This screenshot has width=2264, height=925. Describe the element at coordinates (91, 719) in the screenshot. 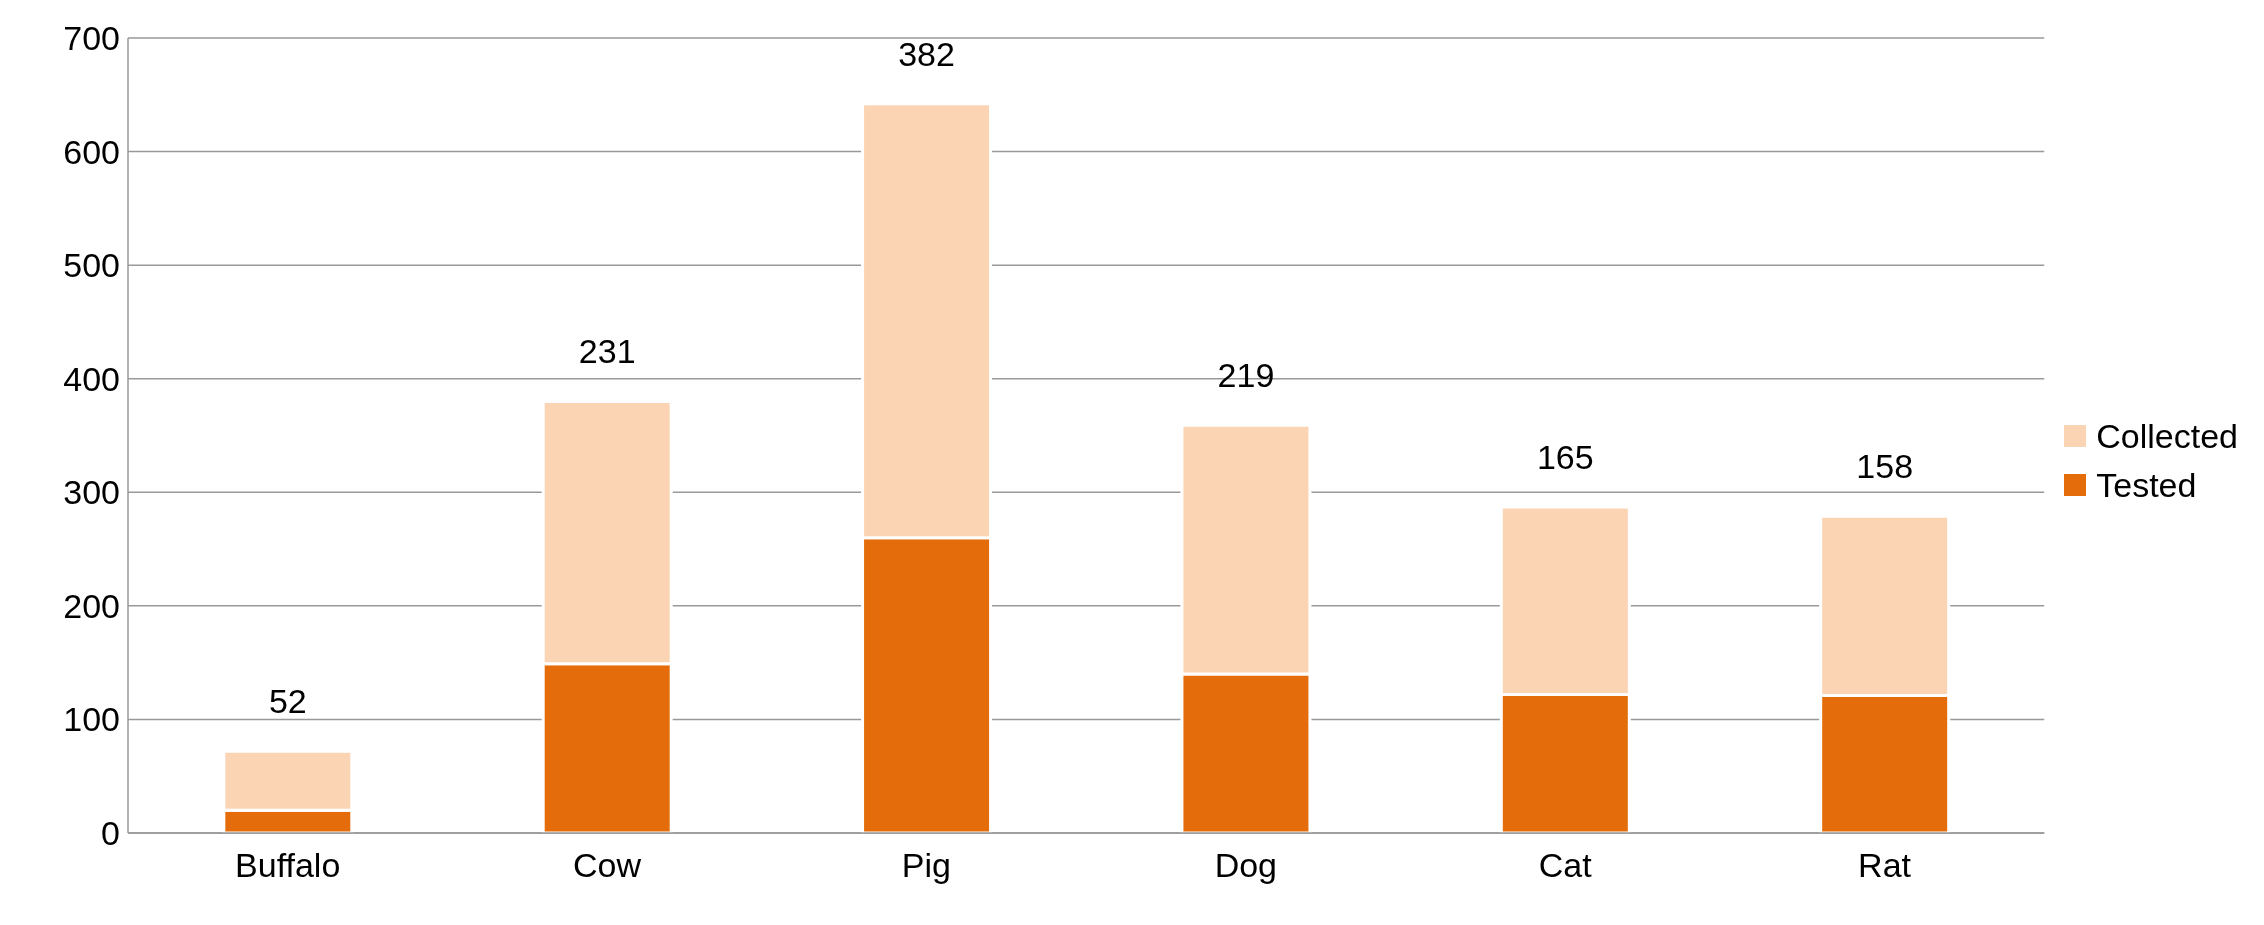

I see `y-tick-label: 100` at that location.